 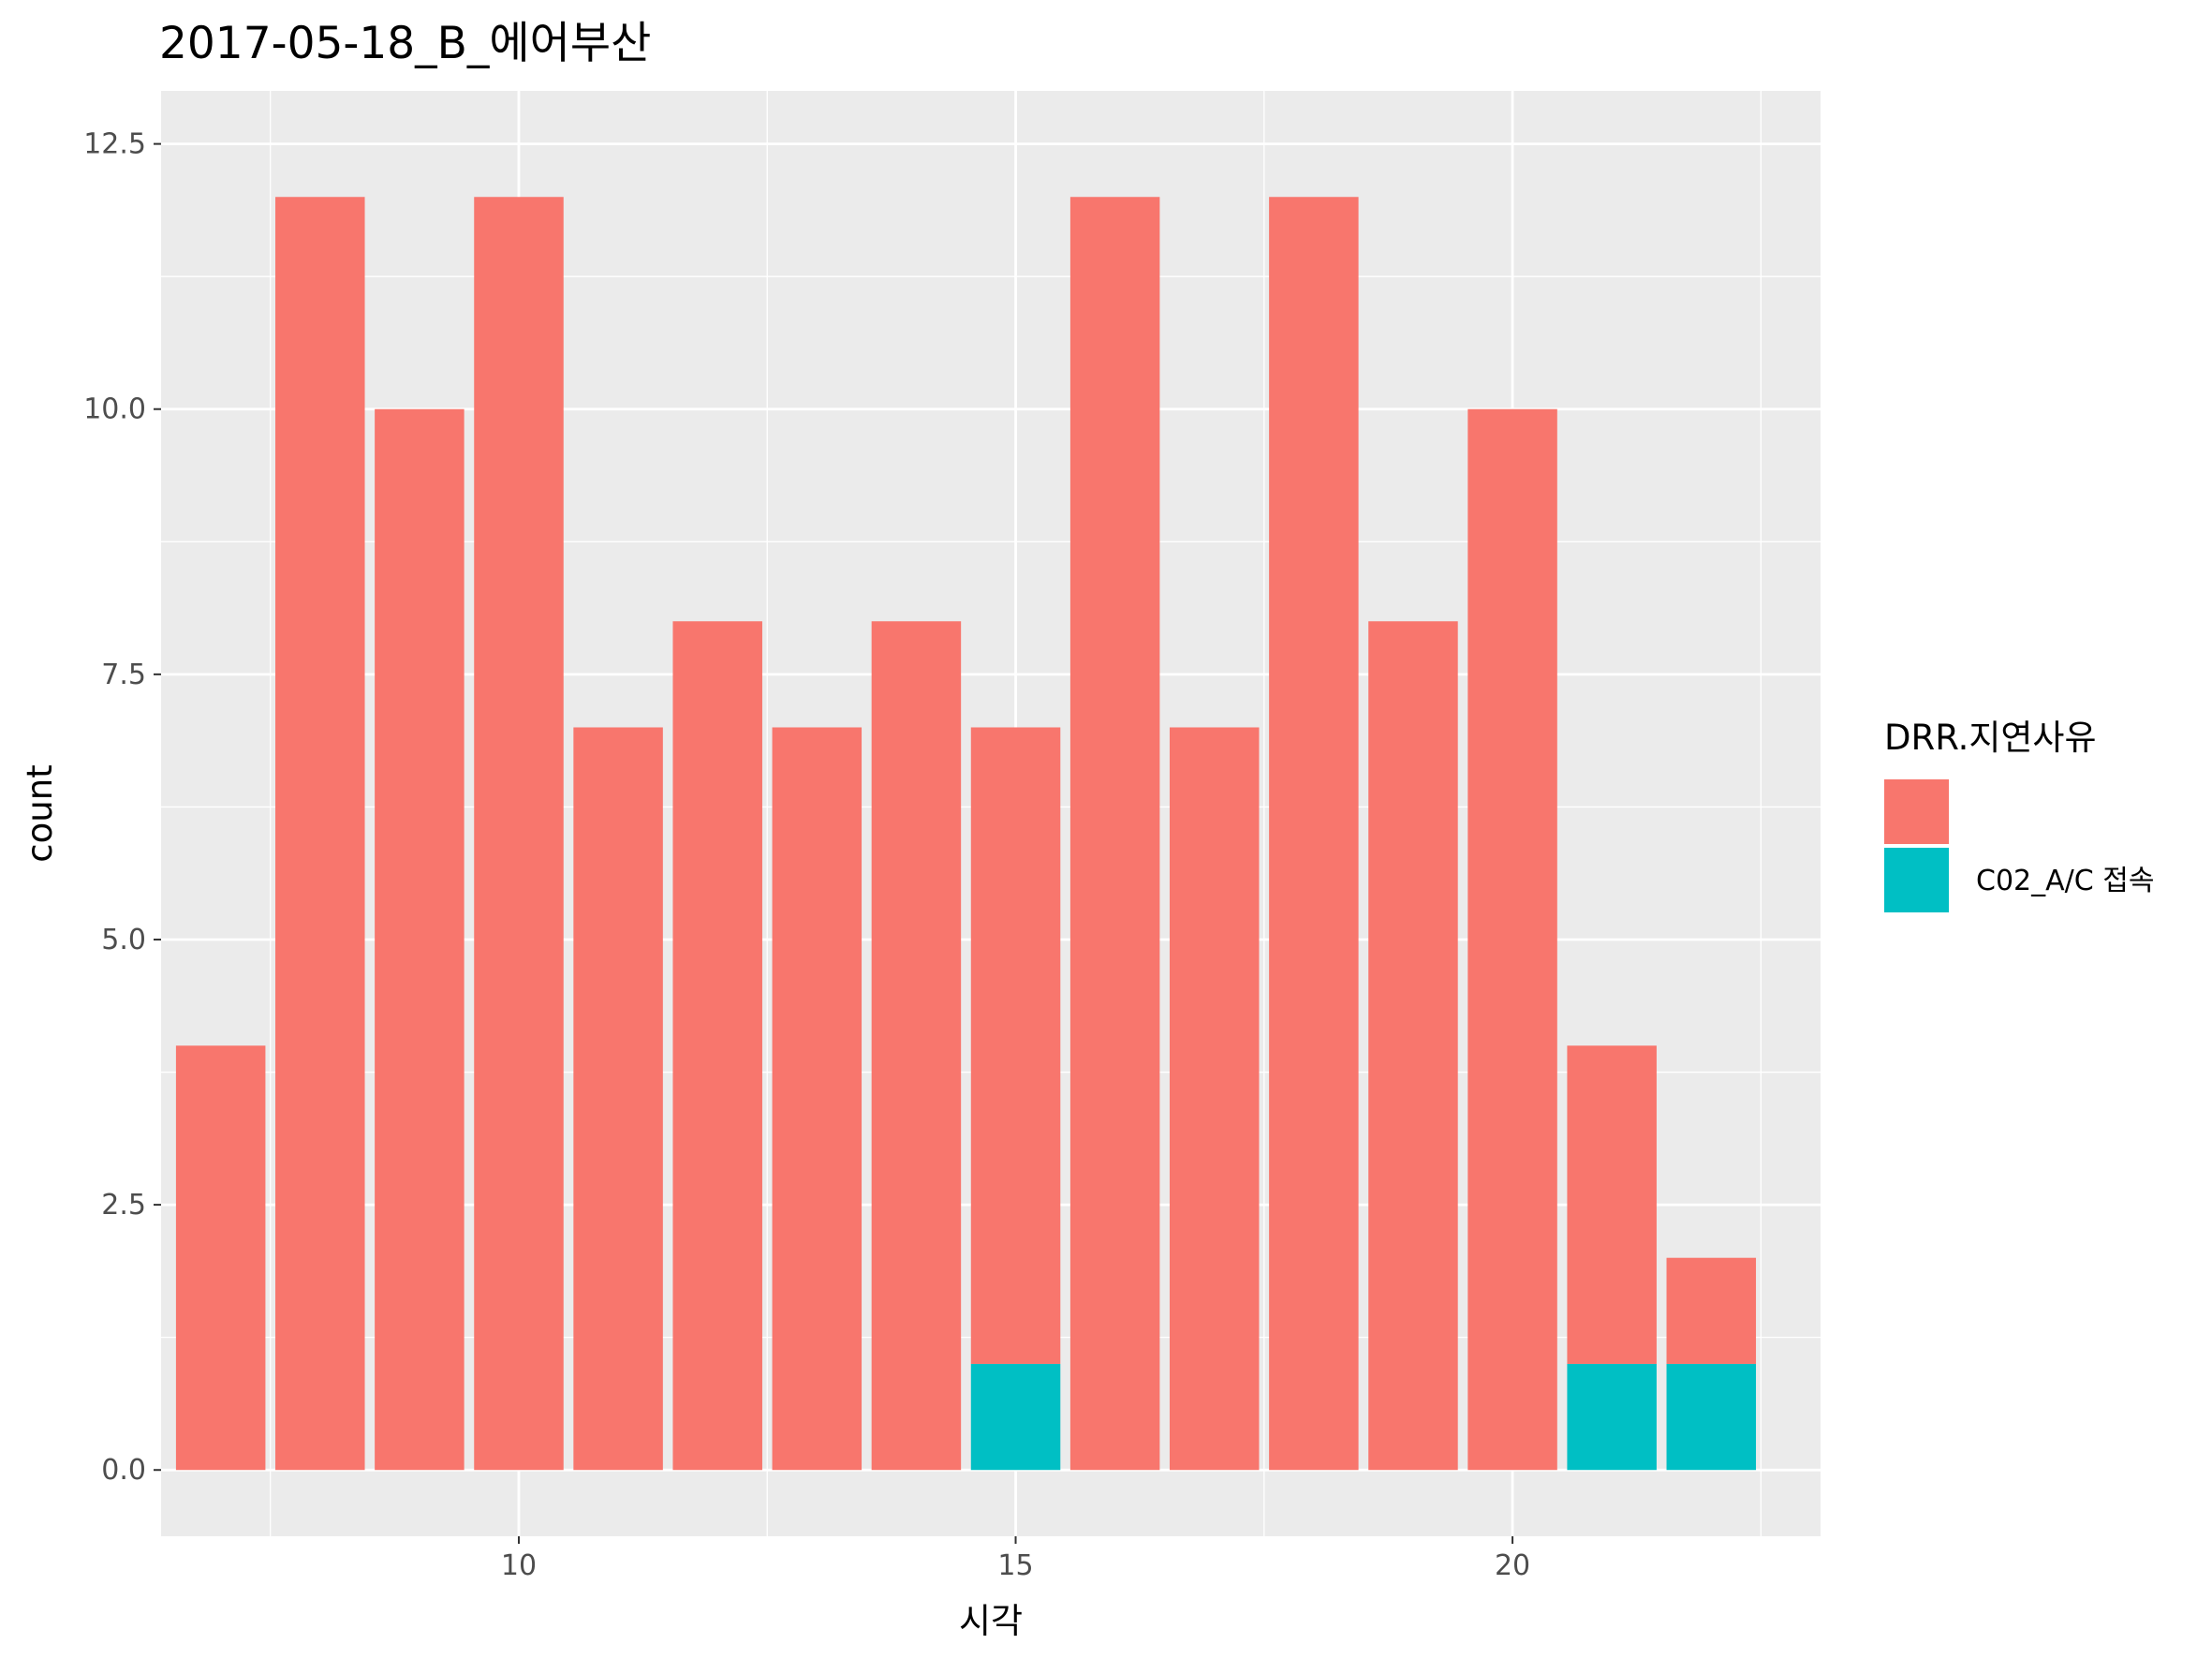 I want to click on y-tick-label: 12.5, so click(x=115, y=144).